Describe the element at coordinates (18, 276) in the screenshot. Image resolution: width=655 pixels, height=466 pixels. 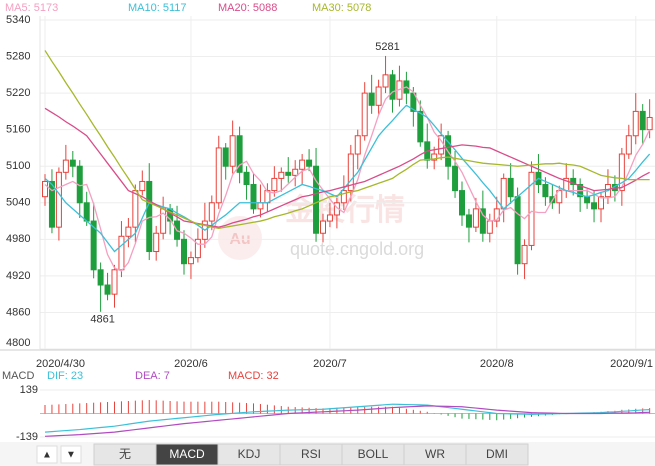
I see `y-tick-label: 4920` at that location.